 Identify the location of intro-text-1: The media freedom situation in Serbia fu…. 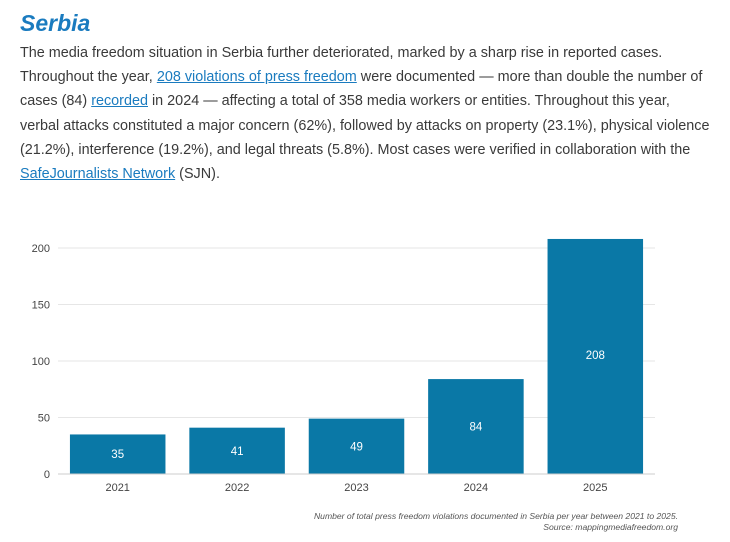
(341, 65).